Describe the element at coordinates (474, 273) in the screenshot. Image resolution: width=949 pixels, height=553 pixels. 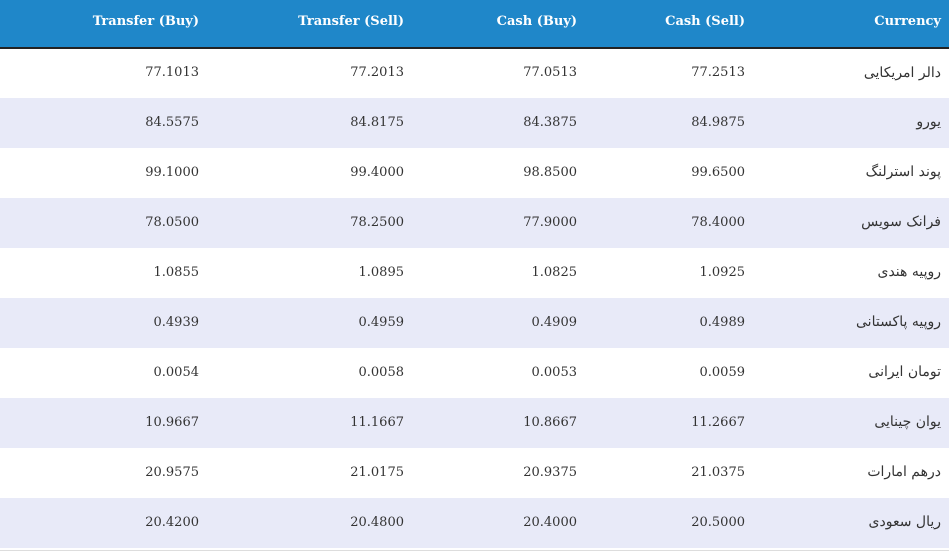
I see `table-row: 1.0855 1.0895 1.0825 1.0925 روپیه هندی` at that location.